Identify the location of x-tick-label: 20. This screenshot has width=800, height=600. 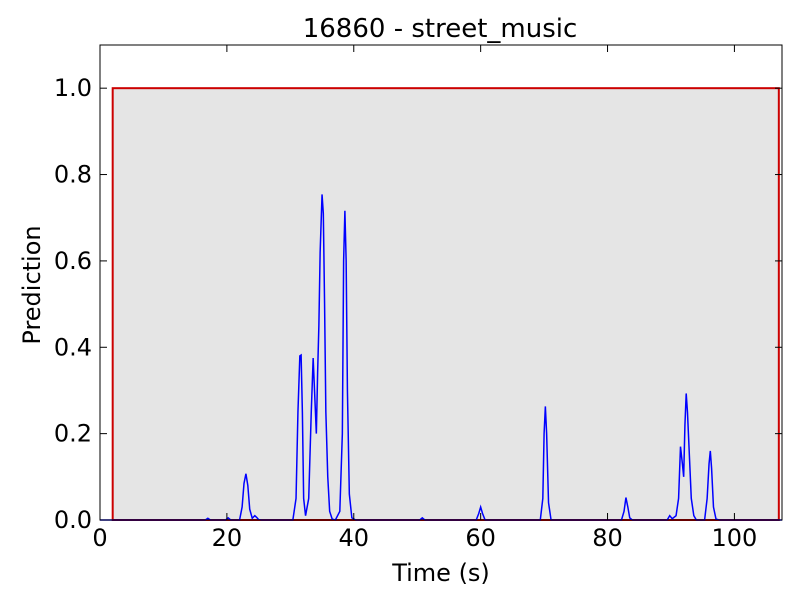
(227, 538).